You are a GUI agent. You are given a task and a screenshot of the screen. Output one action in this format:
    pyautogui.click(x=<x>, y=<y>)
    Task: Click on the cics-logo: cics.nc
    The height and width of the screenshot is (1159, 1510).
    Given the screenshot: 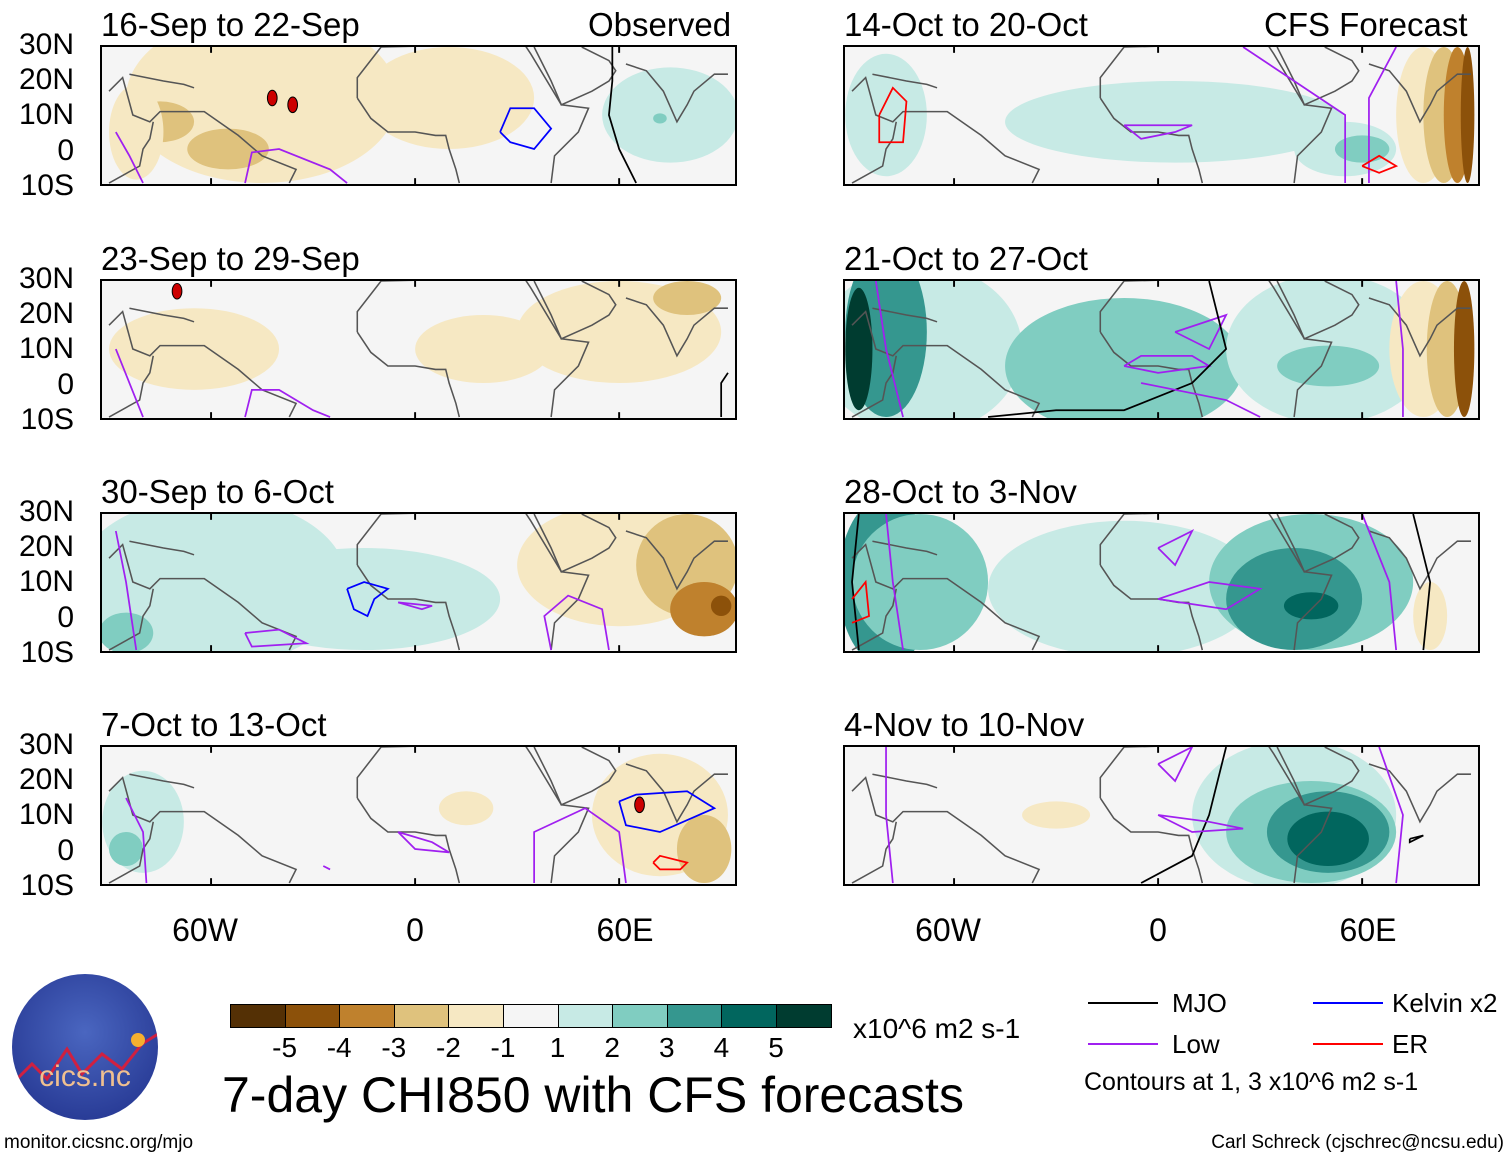 What is the action you would take?
    pyautogui.click(x=85, y=1047)
    